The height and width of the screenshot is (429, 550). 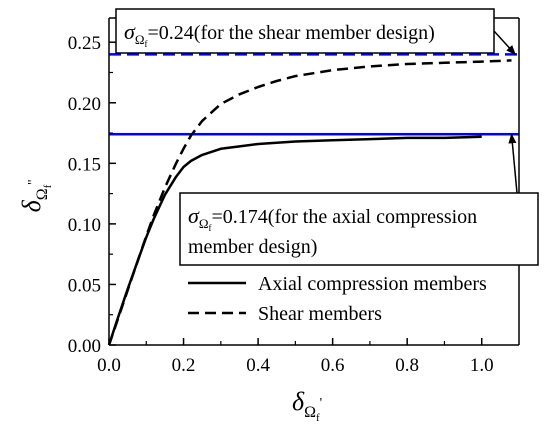 I want to click on legend: Axial compression members Shear members, so click(x=337, y=299).